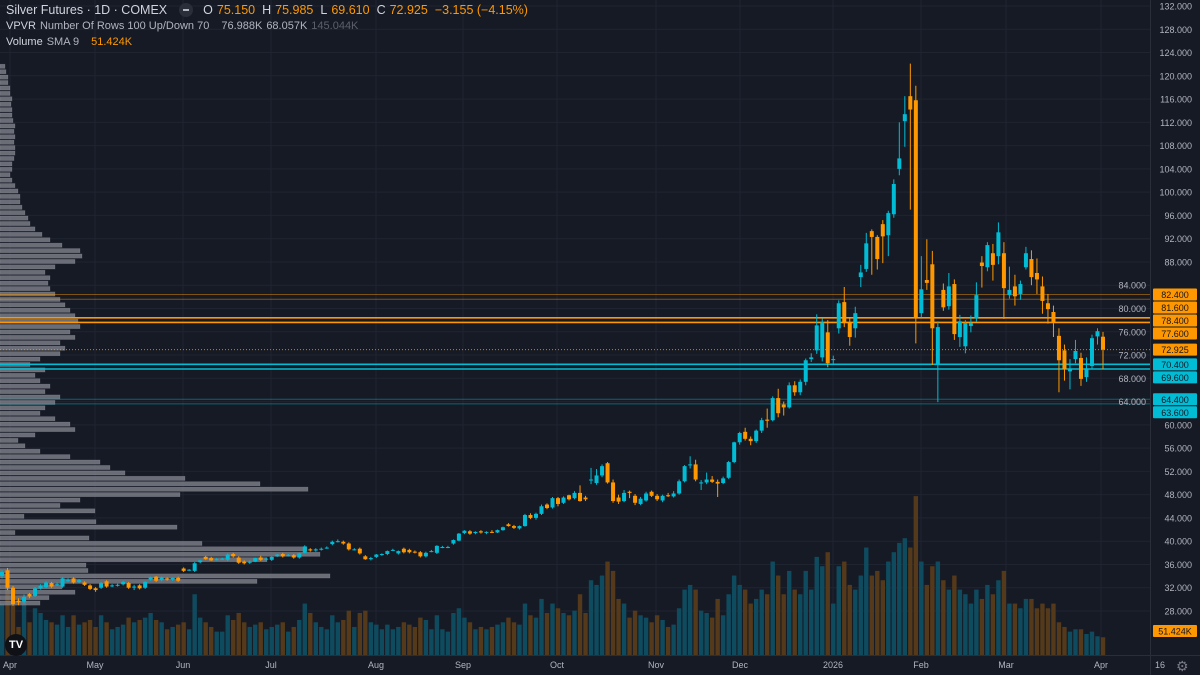  What do you see at coordinates (408, 10) in the screenshot?
I see `close-value: 72.925` at bounding box center [408, 10].